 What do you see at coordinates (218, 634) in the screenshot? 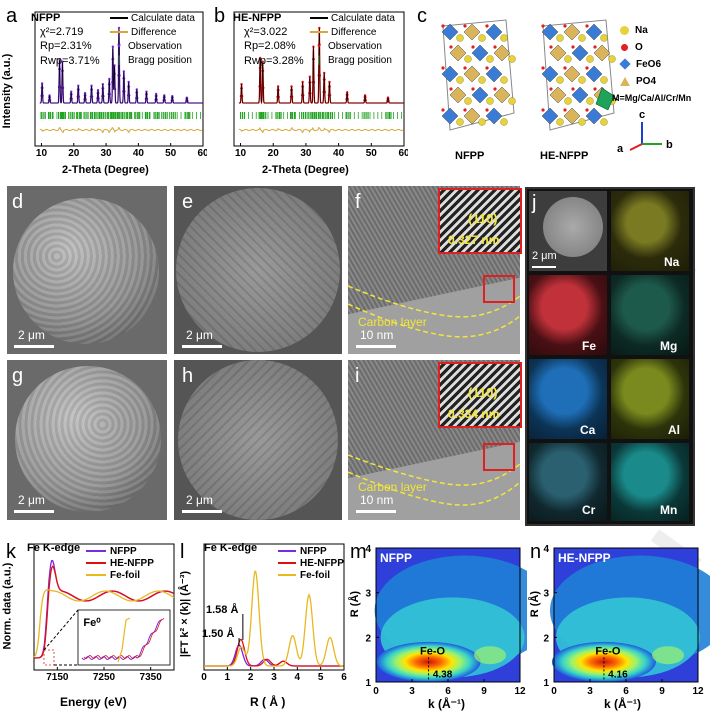
I see `peak1-l: 1.50 Å` at bounding box center [218, 634].